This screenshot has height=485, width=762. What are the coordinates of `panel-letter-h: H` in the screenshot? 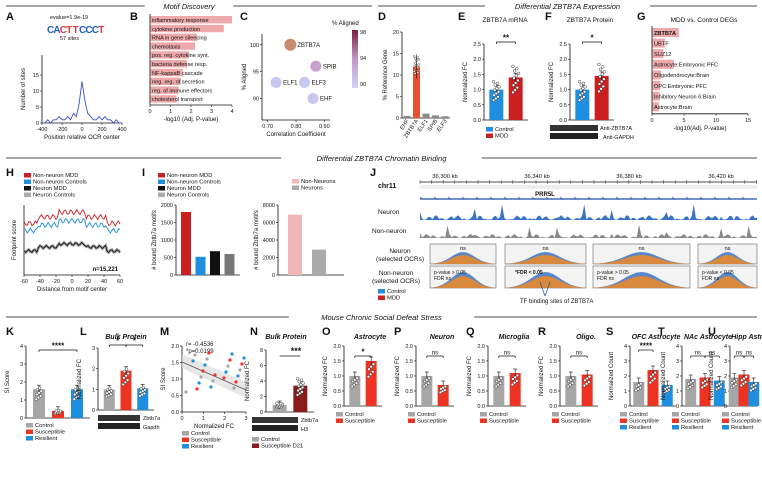 It's located at (10, 173).